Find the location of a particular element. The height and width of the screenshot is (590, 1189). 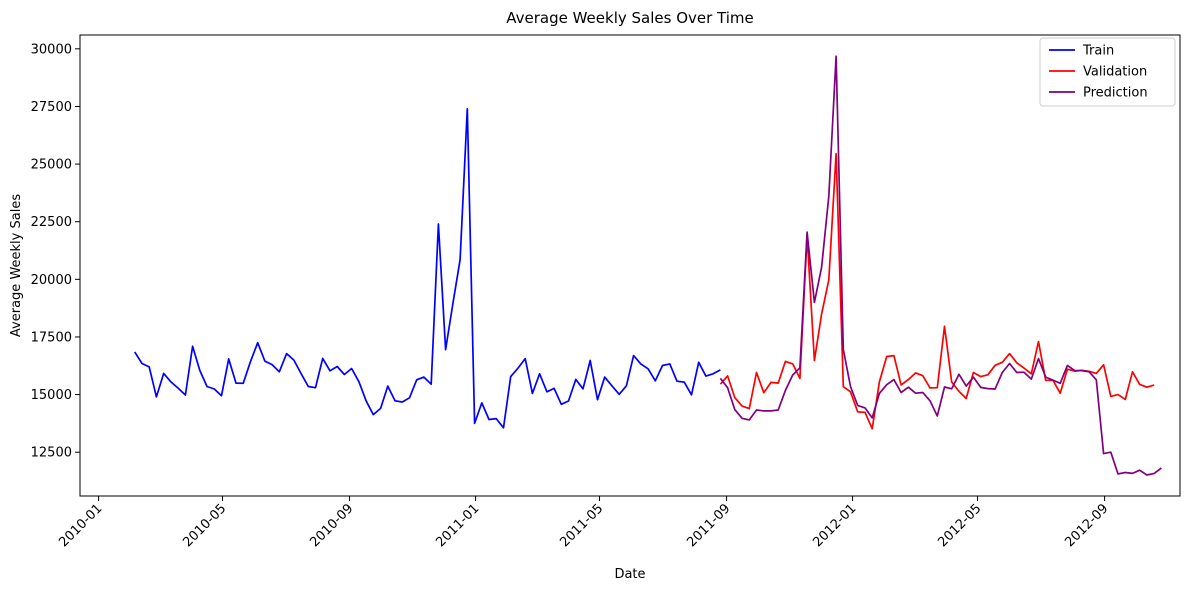

chart-title: Average Weekly Sales Over Time is located at coordinates (630, 18).